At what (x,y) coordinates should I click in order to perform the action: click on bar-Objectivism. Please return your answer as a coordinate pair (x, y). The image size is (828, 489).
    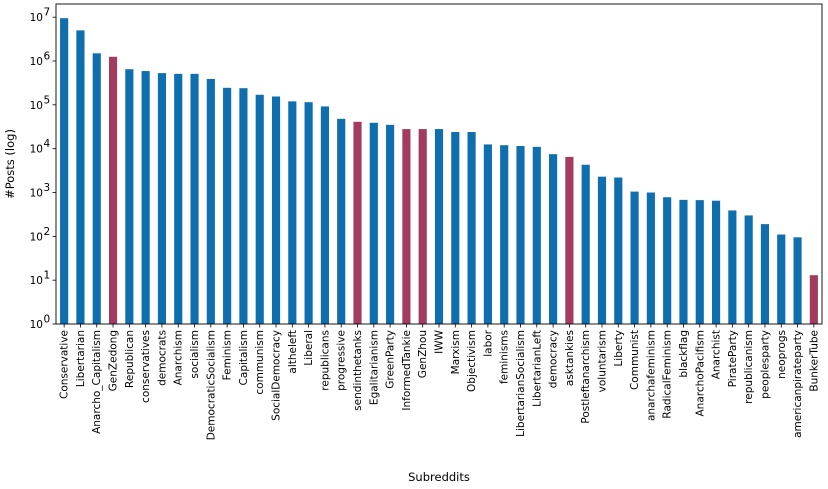
    Looking at the image, I should click on (471, 228).